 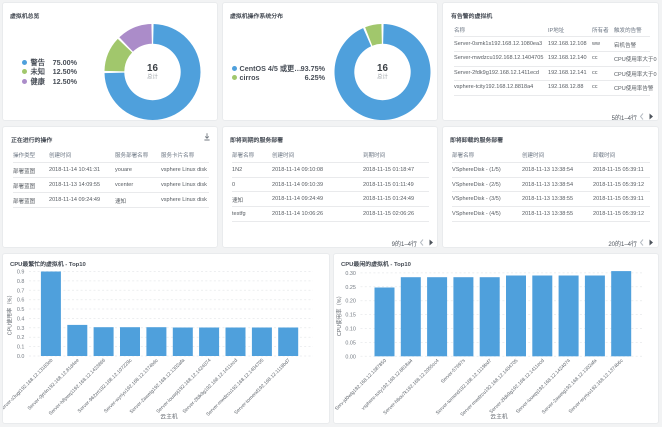 What do you see at coordinates (105, 385) in the screenshot?
I see `svg-text:Server-962zrt192.168.12.107229: Server-962zrt192.168.12.107229c` at bounding box center [105, 385].